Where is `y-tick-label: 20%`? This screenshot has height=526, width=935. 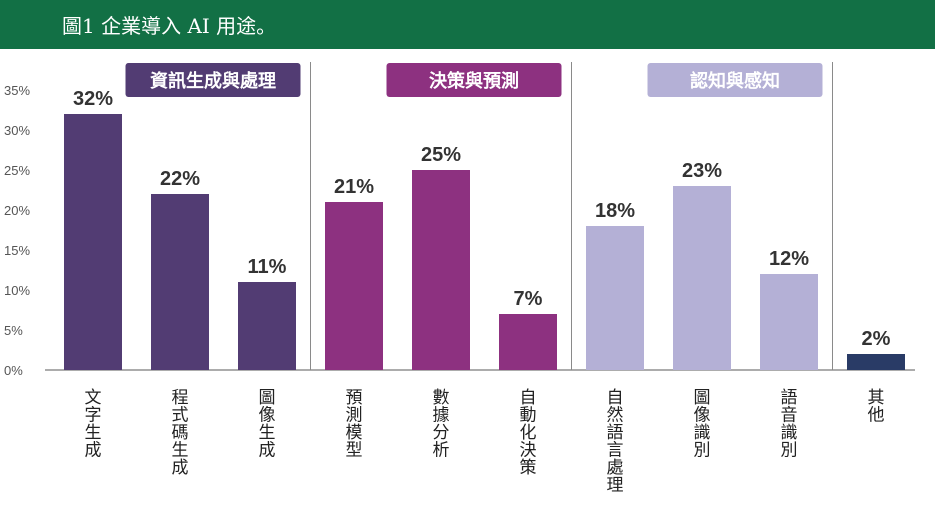 y-tick-label: 20% is located at coordinates (17, 210).